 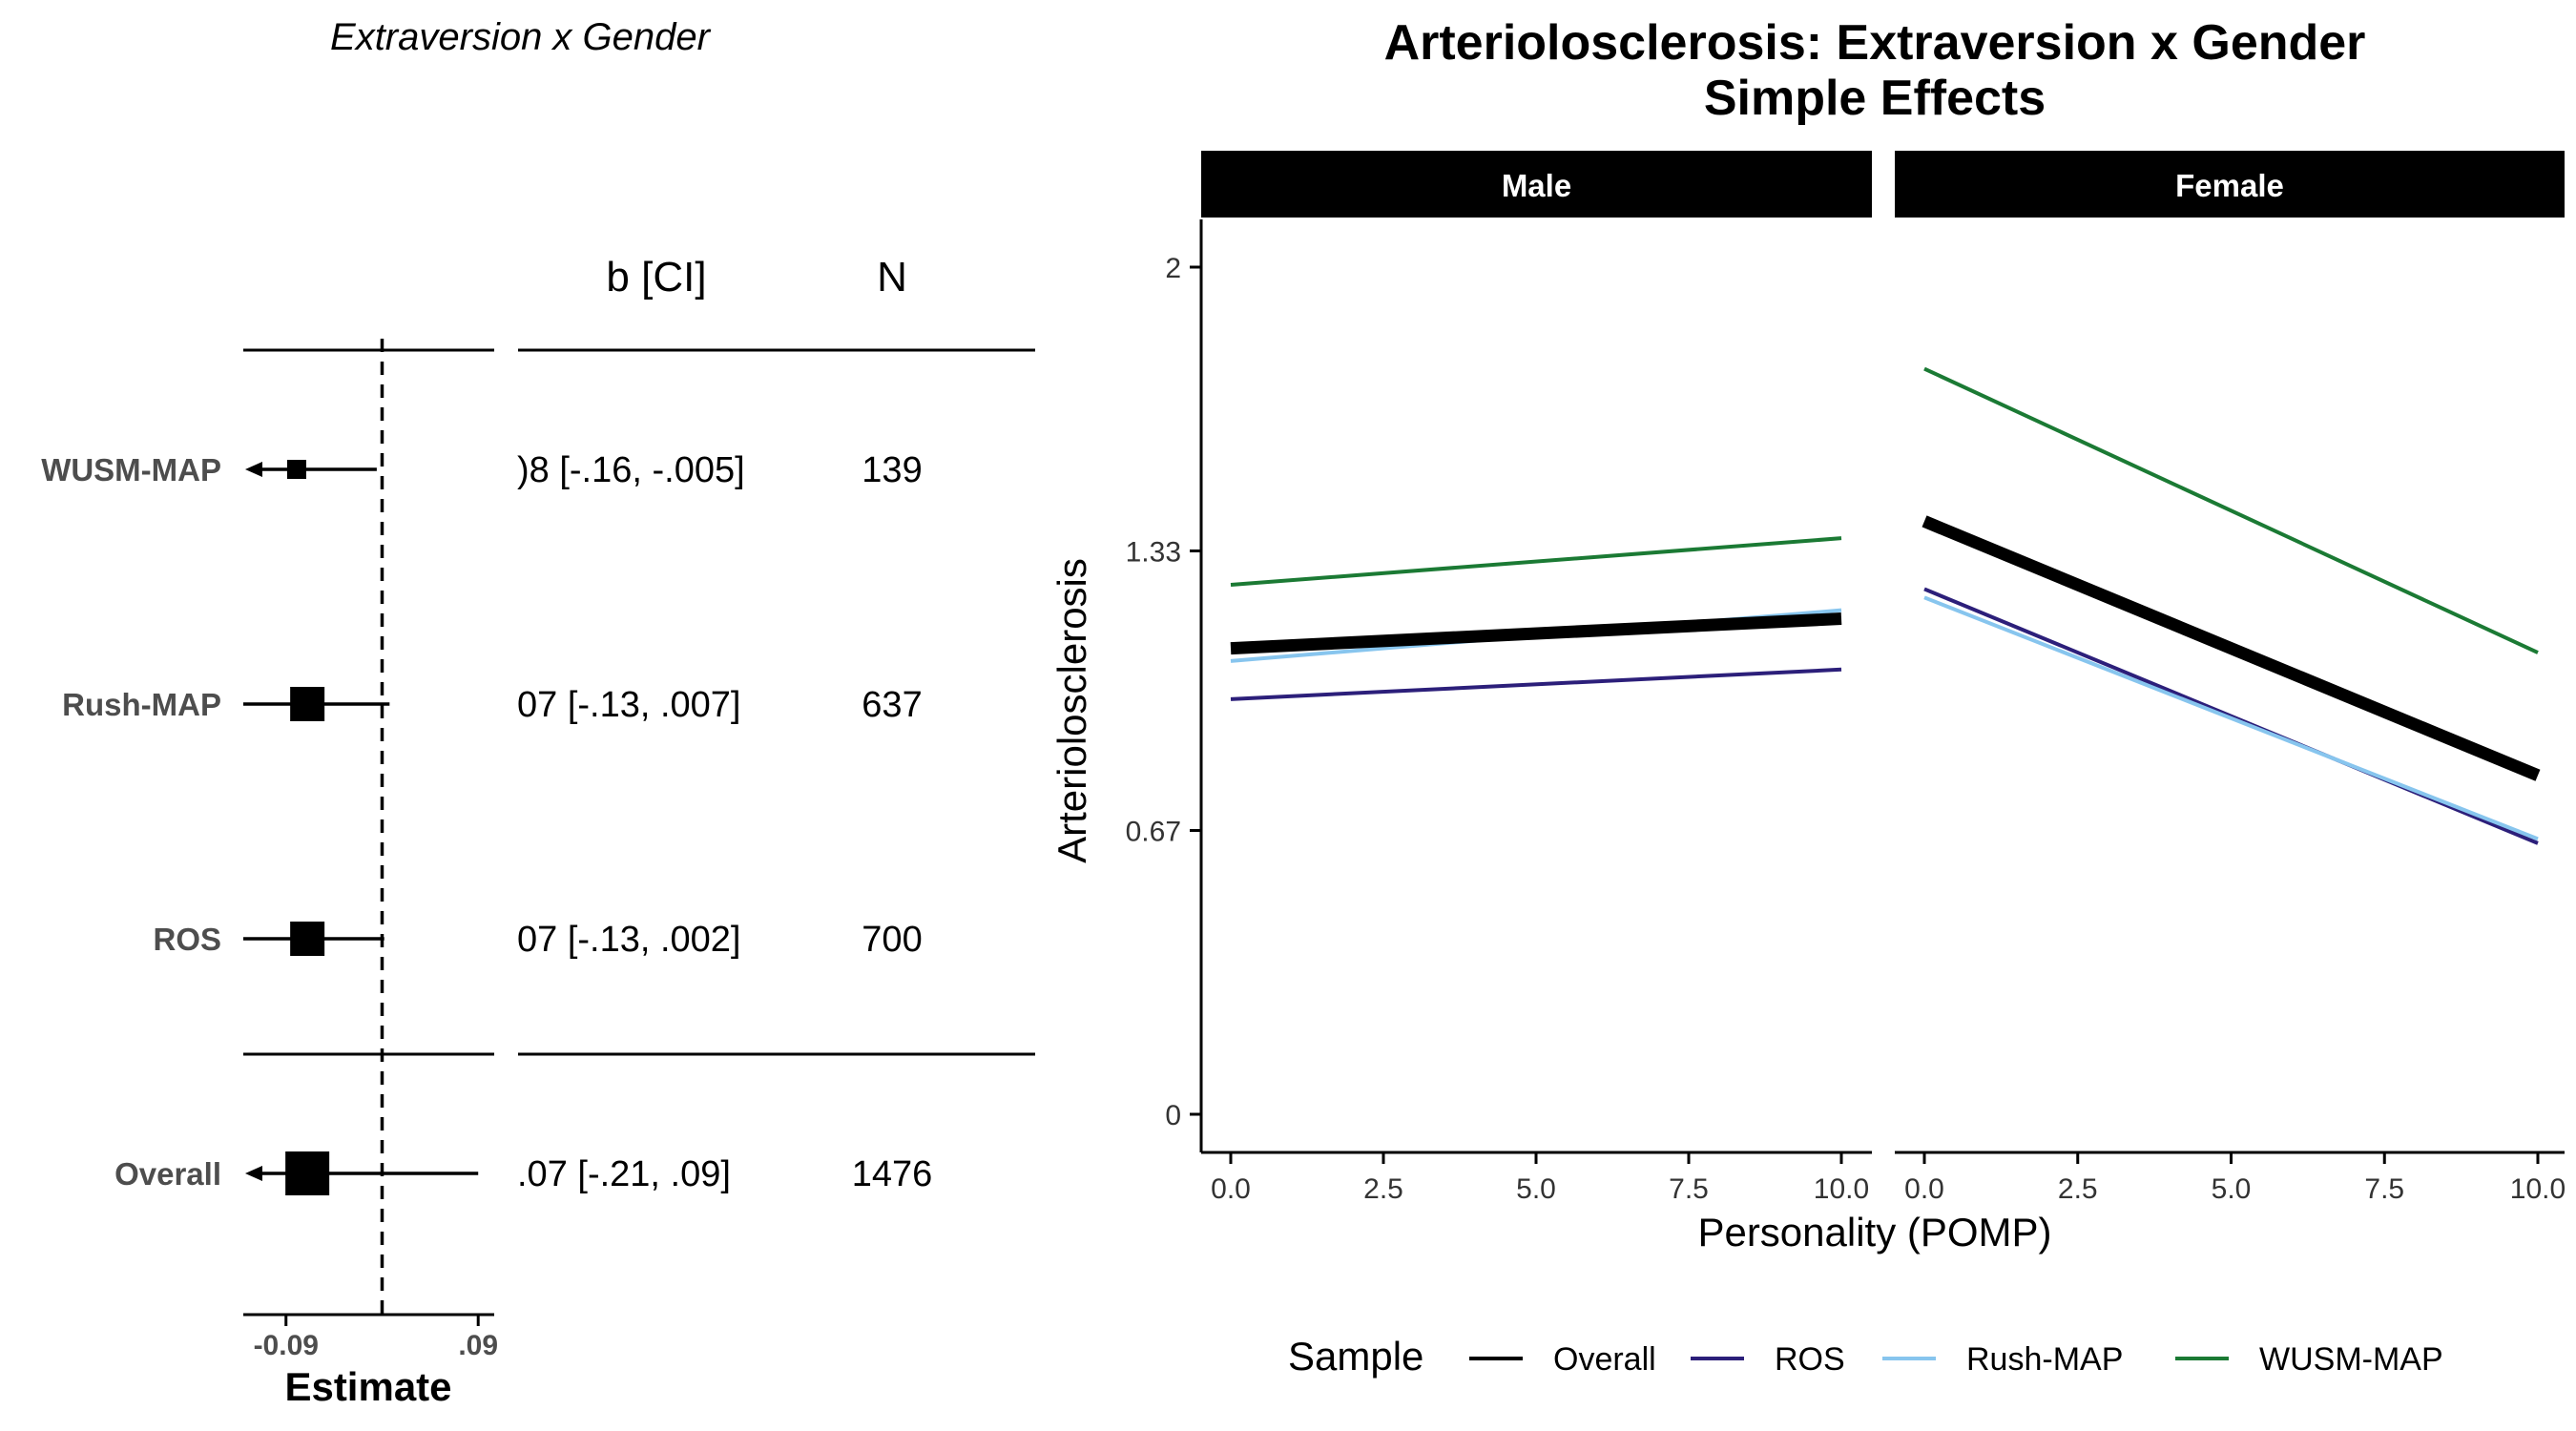 I want to click on legend-label: Rush-MAP, so click(x=2044, y=1359).